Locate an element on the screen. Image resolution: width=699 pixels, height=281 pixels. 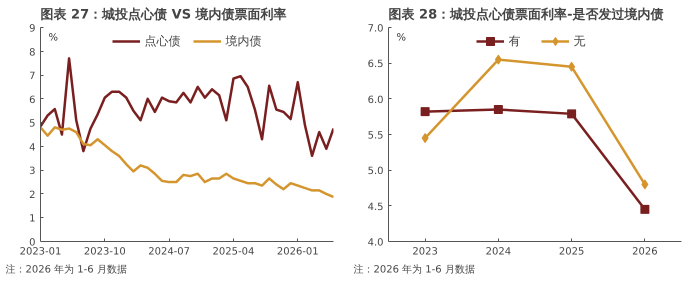
line-series is located at coordinates (187, 162).